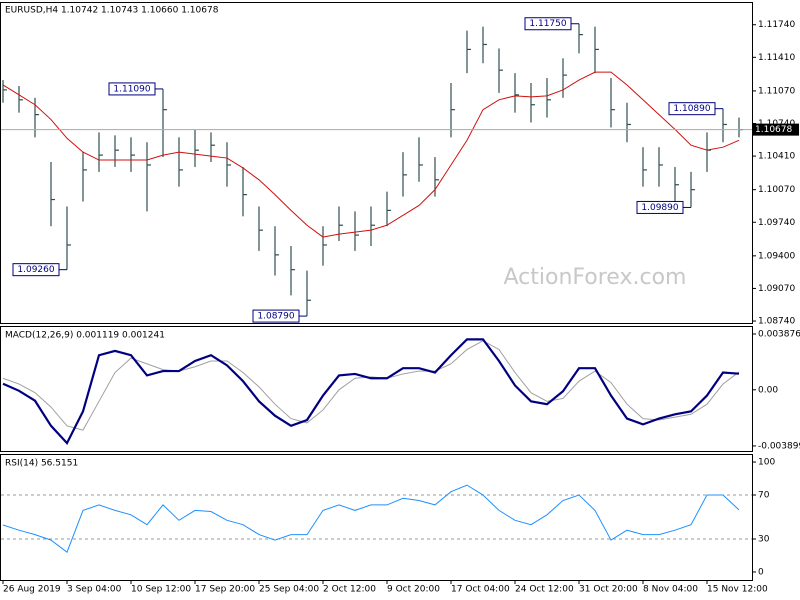  I want to click on annotation-label: 1.09890, so click(659, 208).